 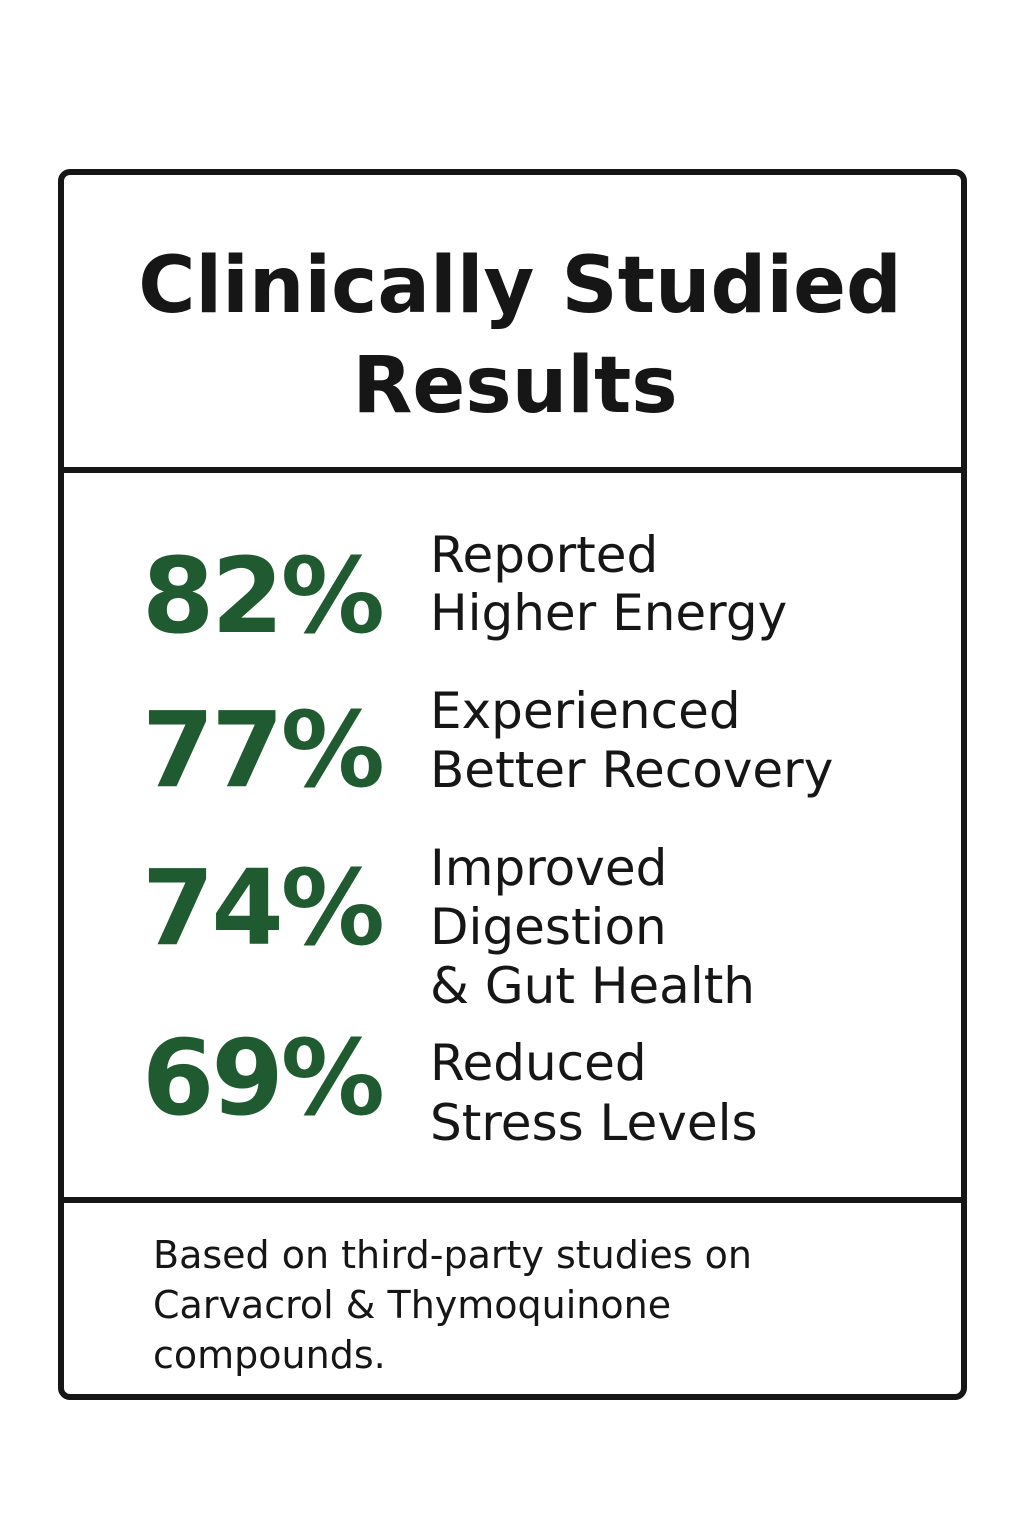 What do you see at coordinates (548, 868) in the screenshot?
I see `stat-label: Improved` at bounding box center [548, 868].